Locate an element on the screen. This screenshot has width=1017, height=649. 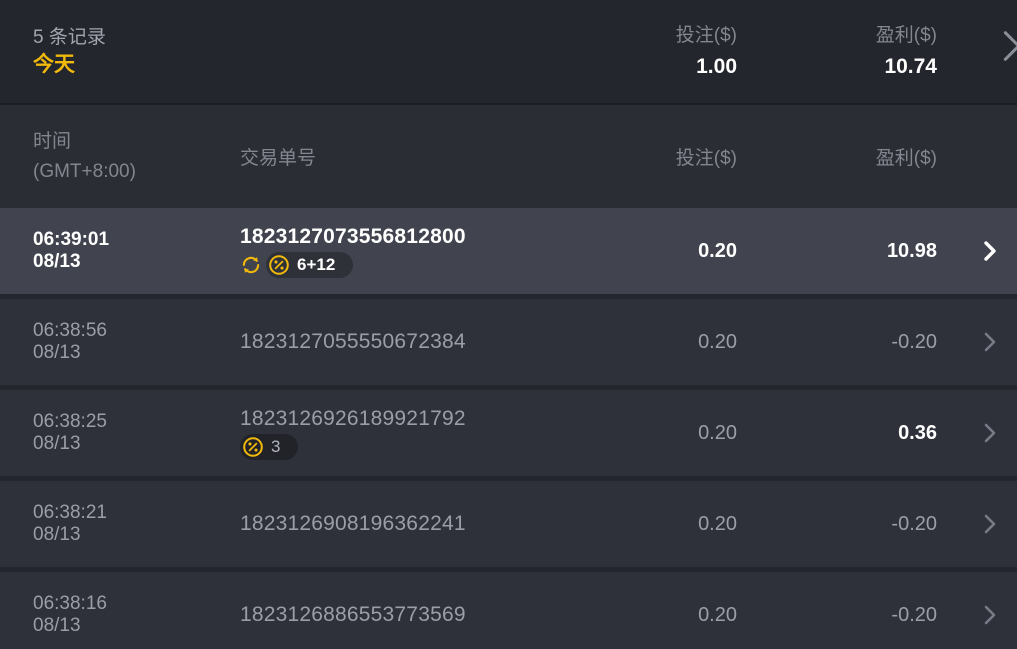
order-id: 1823126908196362241 is located at coordinates (353, 523).